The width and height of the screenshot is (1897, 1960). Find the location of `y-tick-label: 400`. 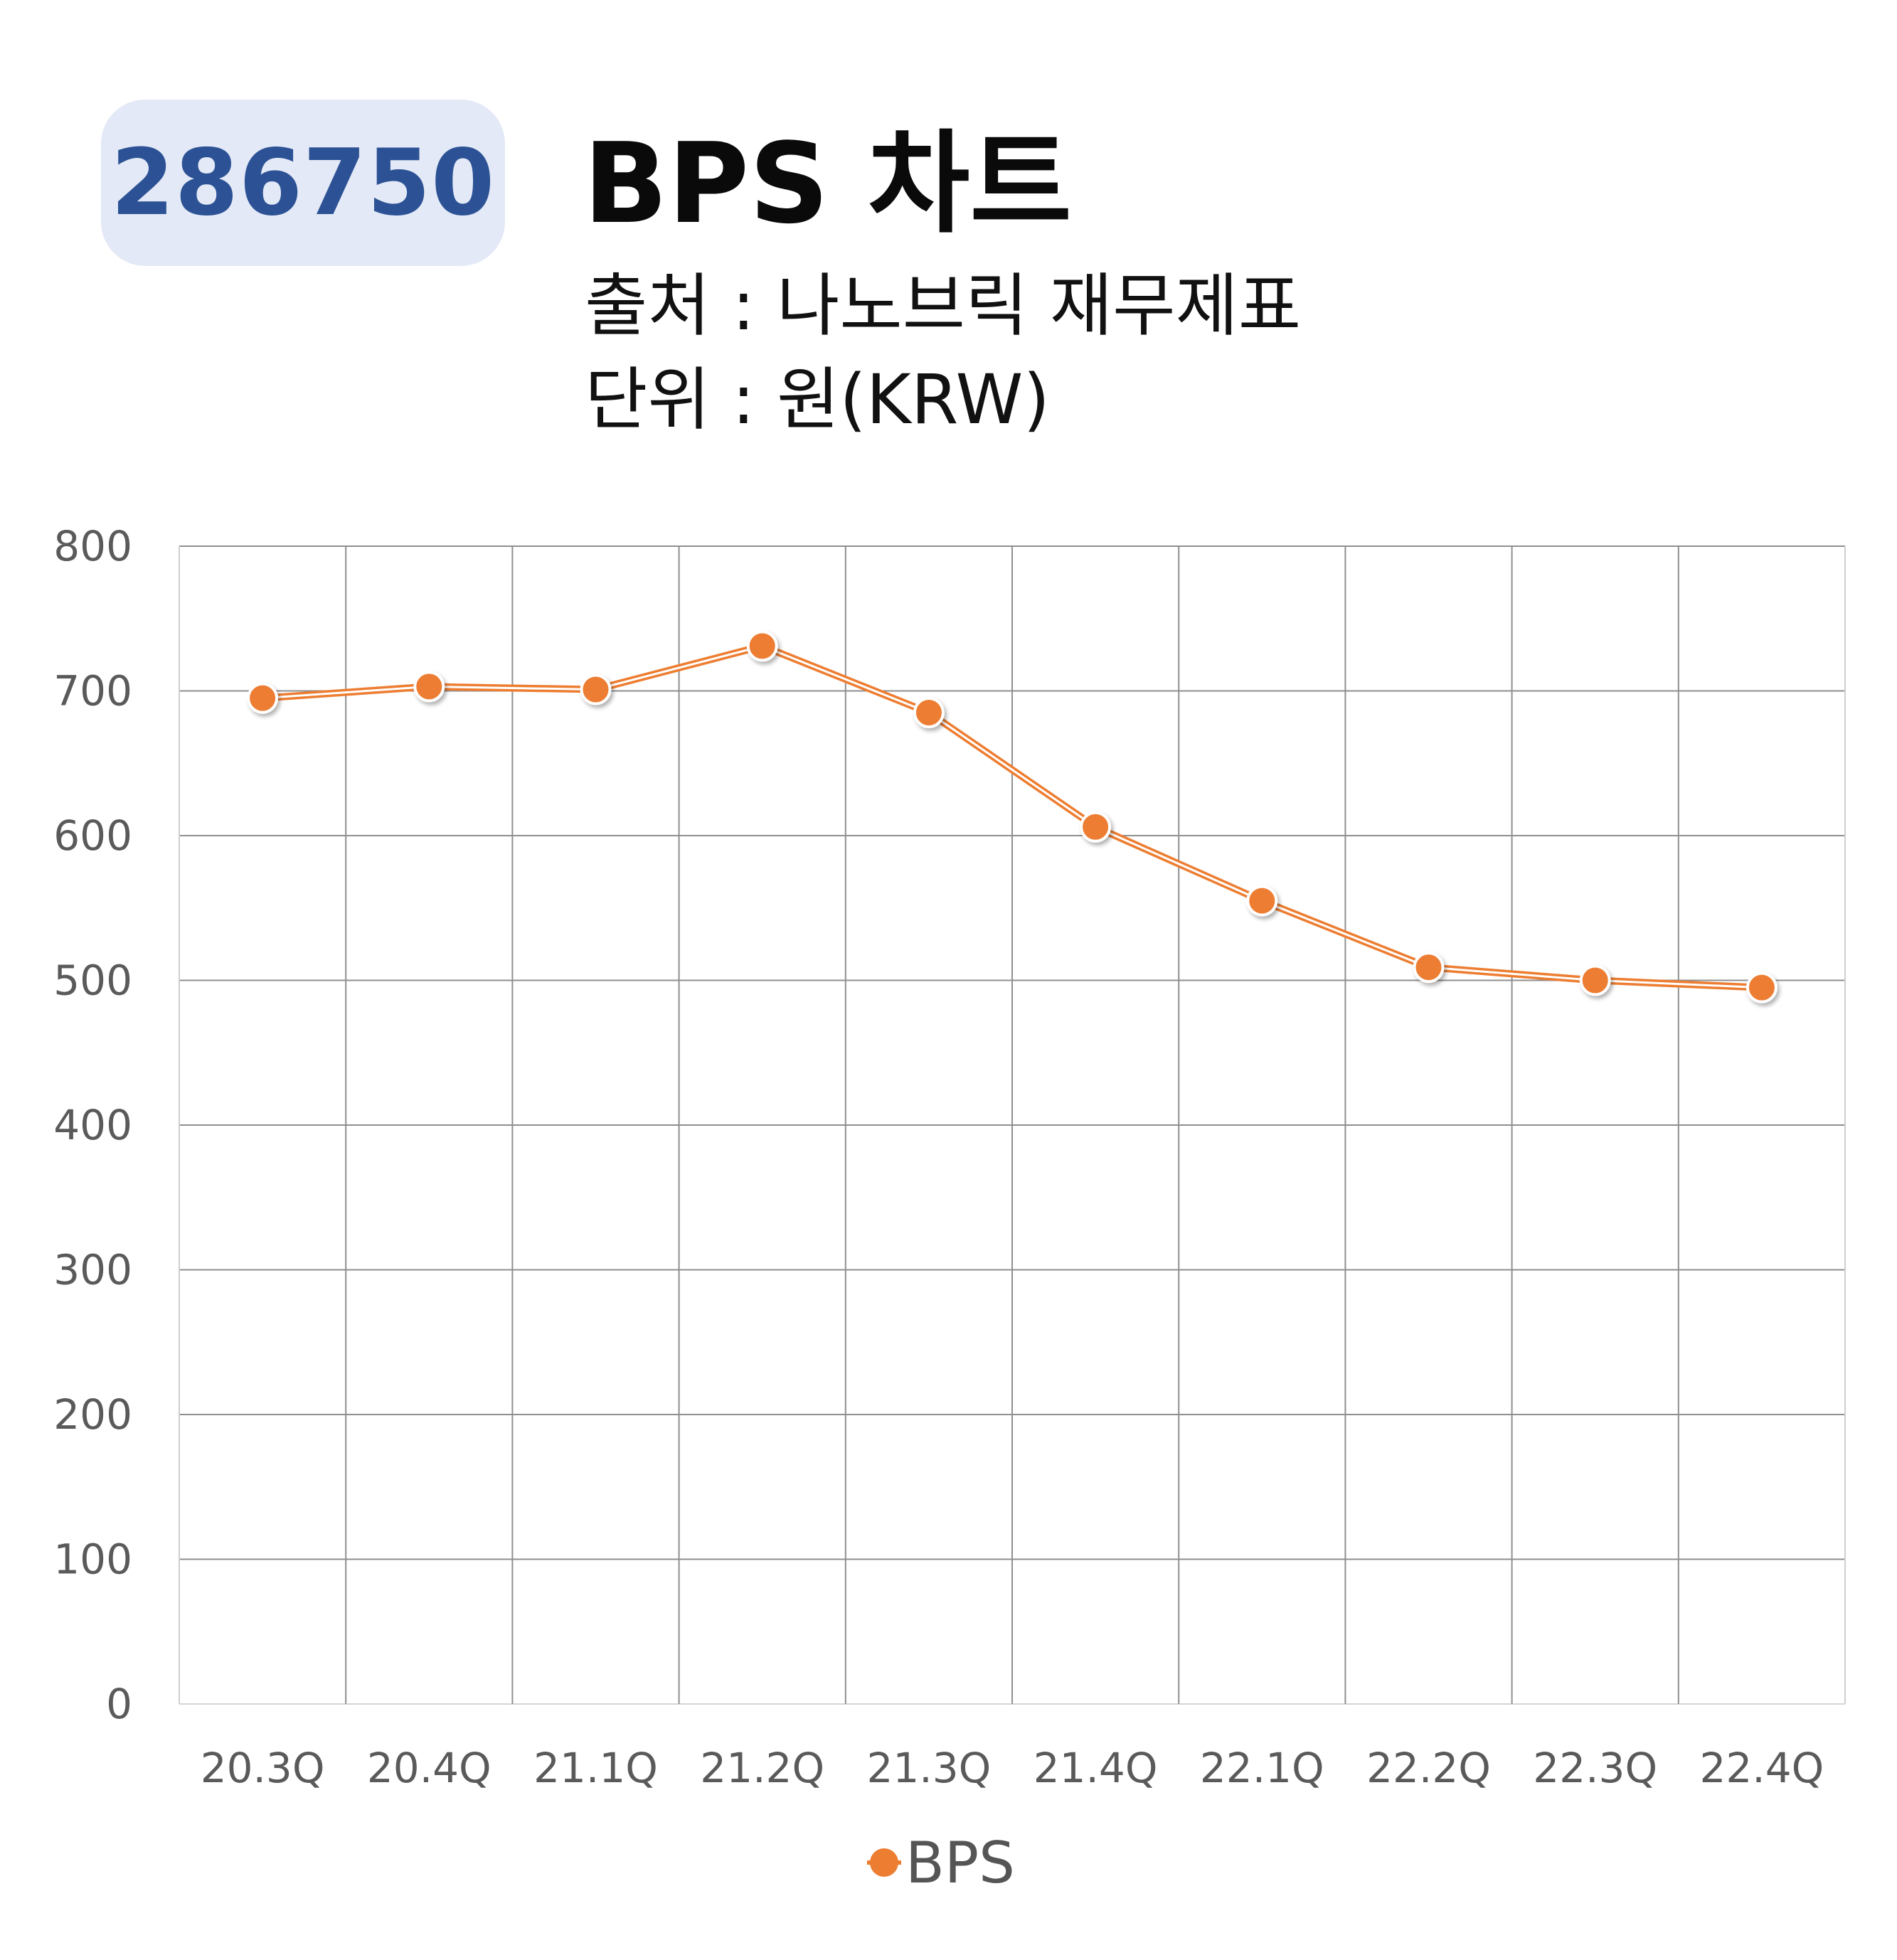

y-tick-label: 400 is located at coordinates (92, 1125).